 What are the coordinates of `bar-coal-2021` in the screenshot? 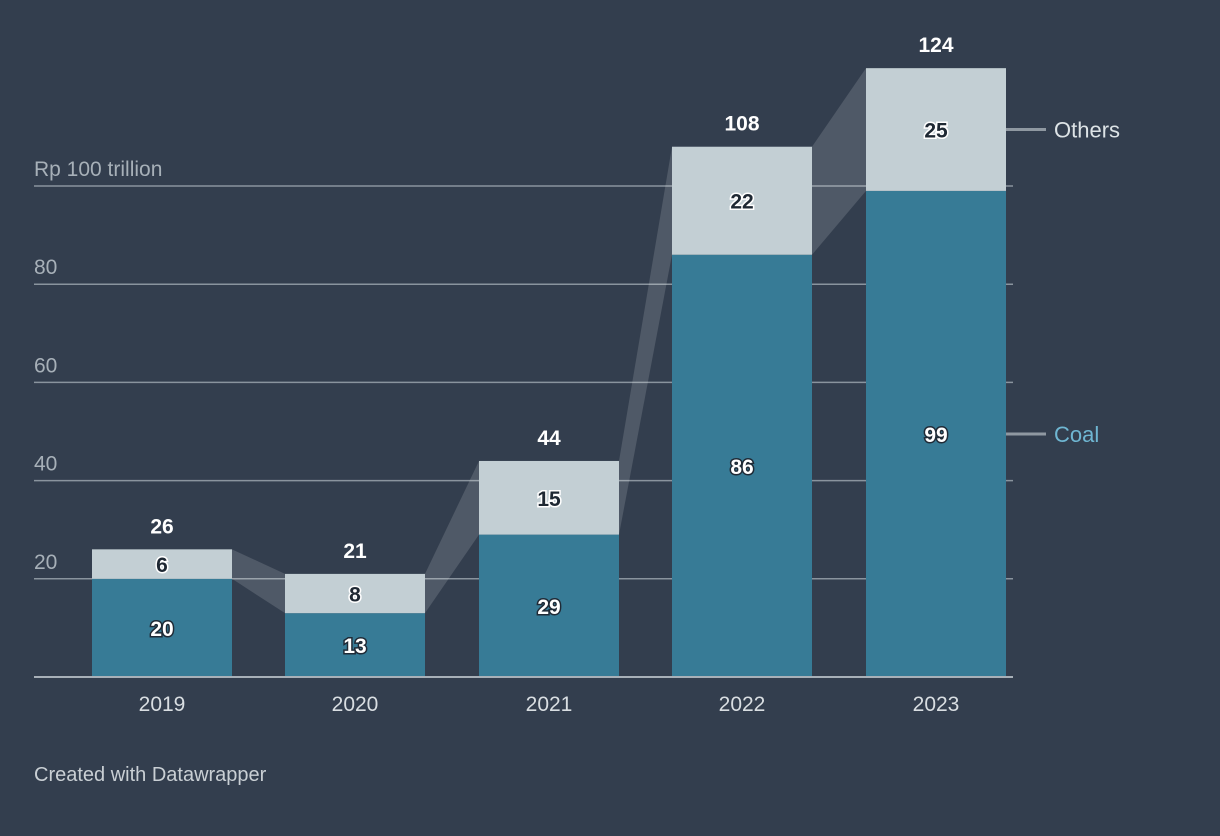 It's located at (549, 605).